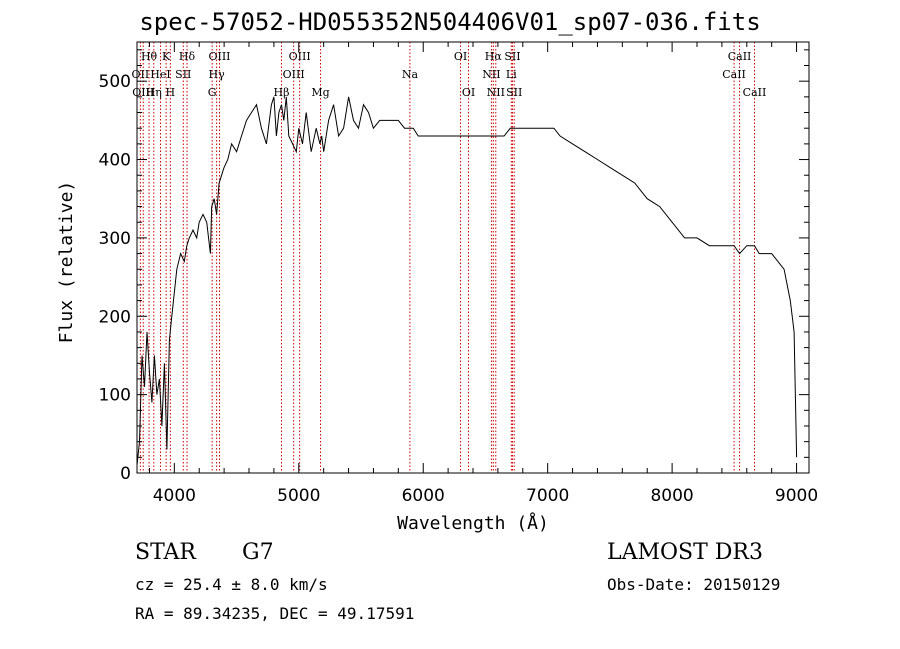 This screenshot has height=649, width=900. I want to click on x-tick-label: 7000, so click(547, 496).